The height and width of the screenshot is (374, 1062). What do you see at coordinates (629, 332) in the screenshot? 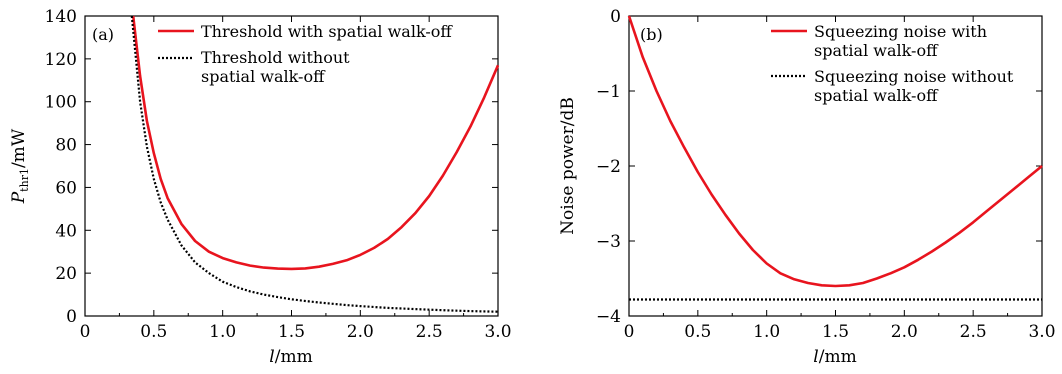
I see `panel-b-xtick-label: 0` at bounding box center [629, 332].